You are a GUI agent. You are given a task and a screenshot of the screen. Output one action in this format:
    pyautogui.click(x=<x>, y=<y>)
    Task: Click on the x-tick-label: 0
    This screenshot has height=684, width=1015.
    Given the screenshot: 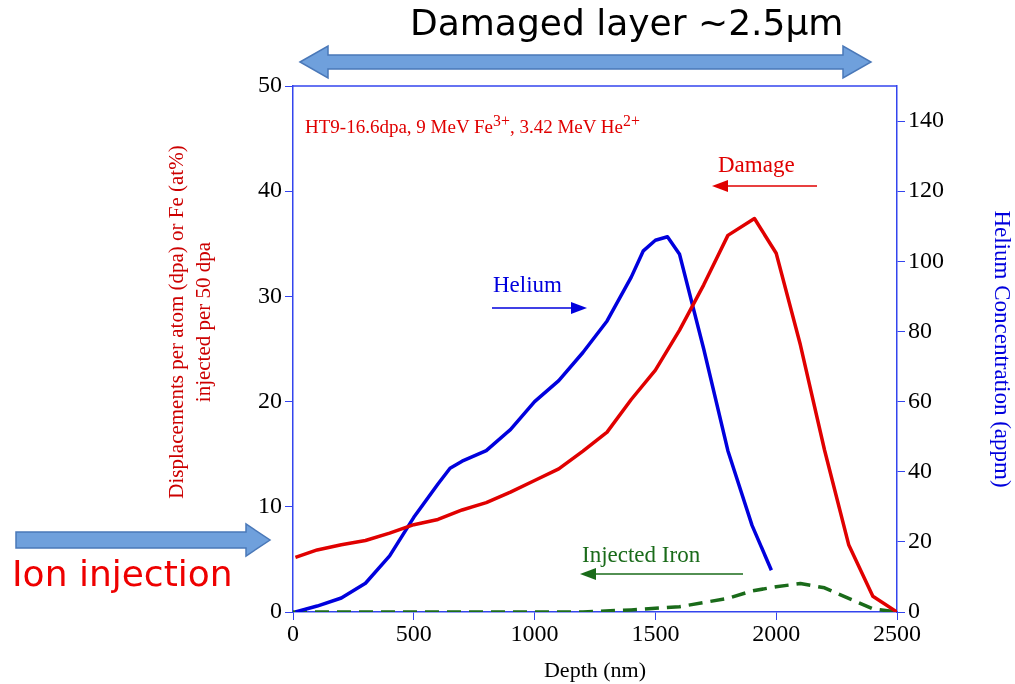 What is the action you would take?
    pyautogui.click(x=293, y=632)
    